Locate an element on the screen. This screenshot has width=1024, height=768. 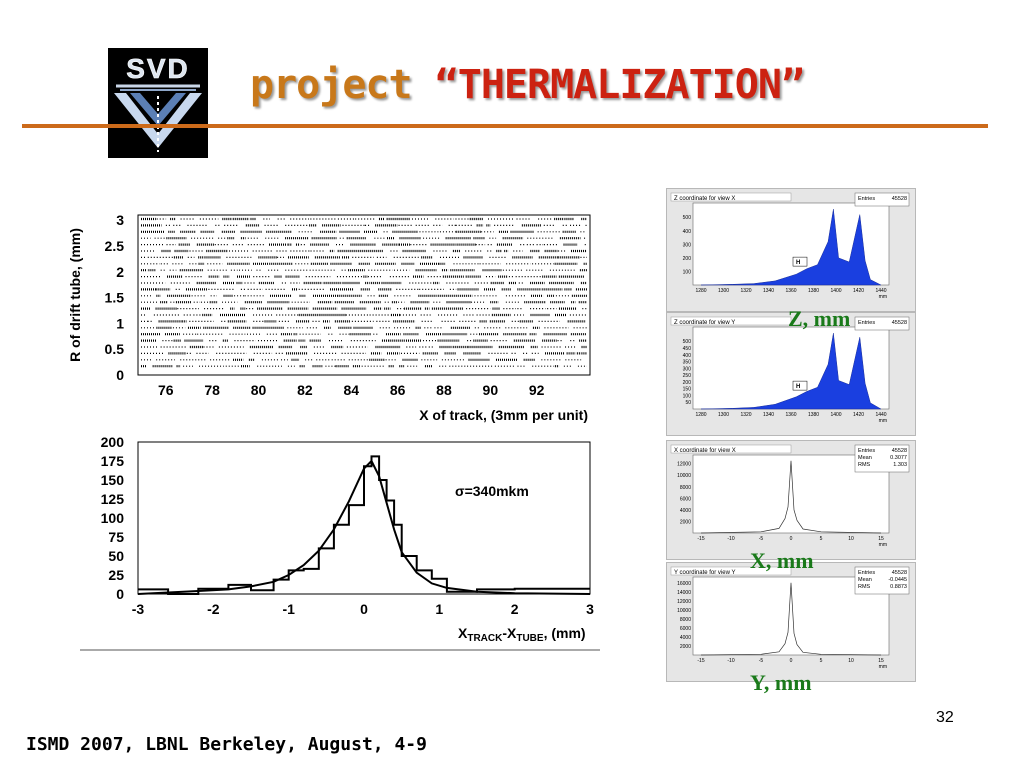
panel-x-tick: 1380 is located at coordinates (813, 291).